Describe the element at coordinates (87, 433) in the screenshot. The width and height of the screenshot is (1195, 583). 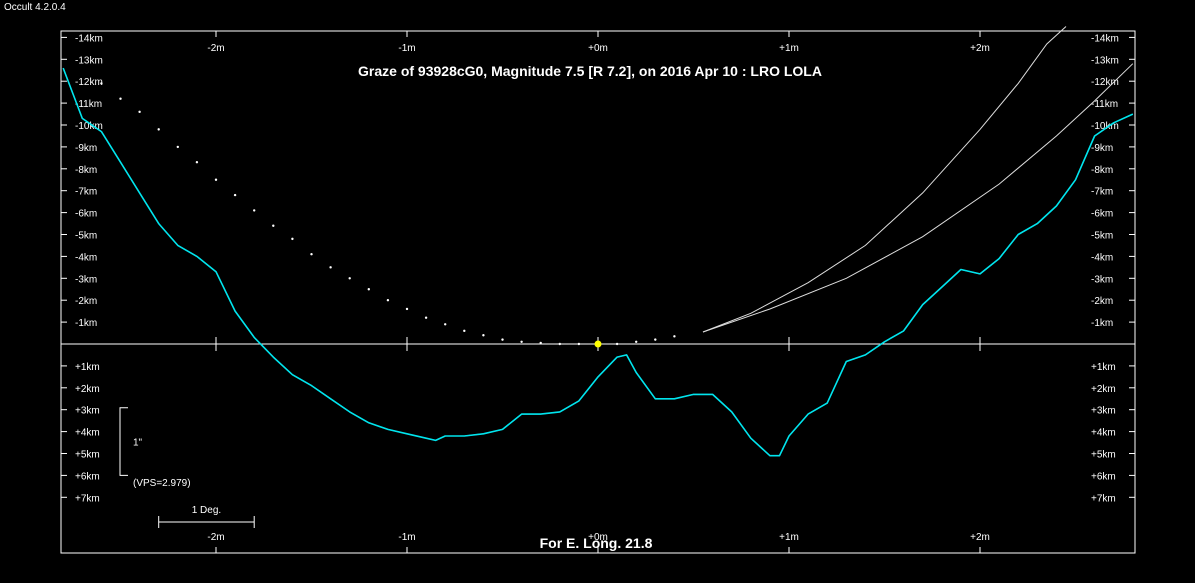
I see `y-tick-label-left: +4km` at that location.